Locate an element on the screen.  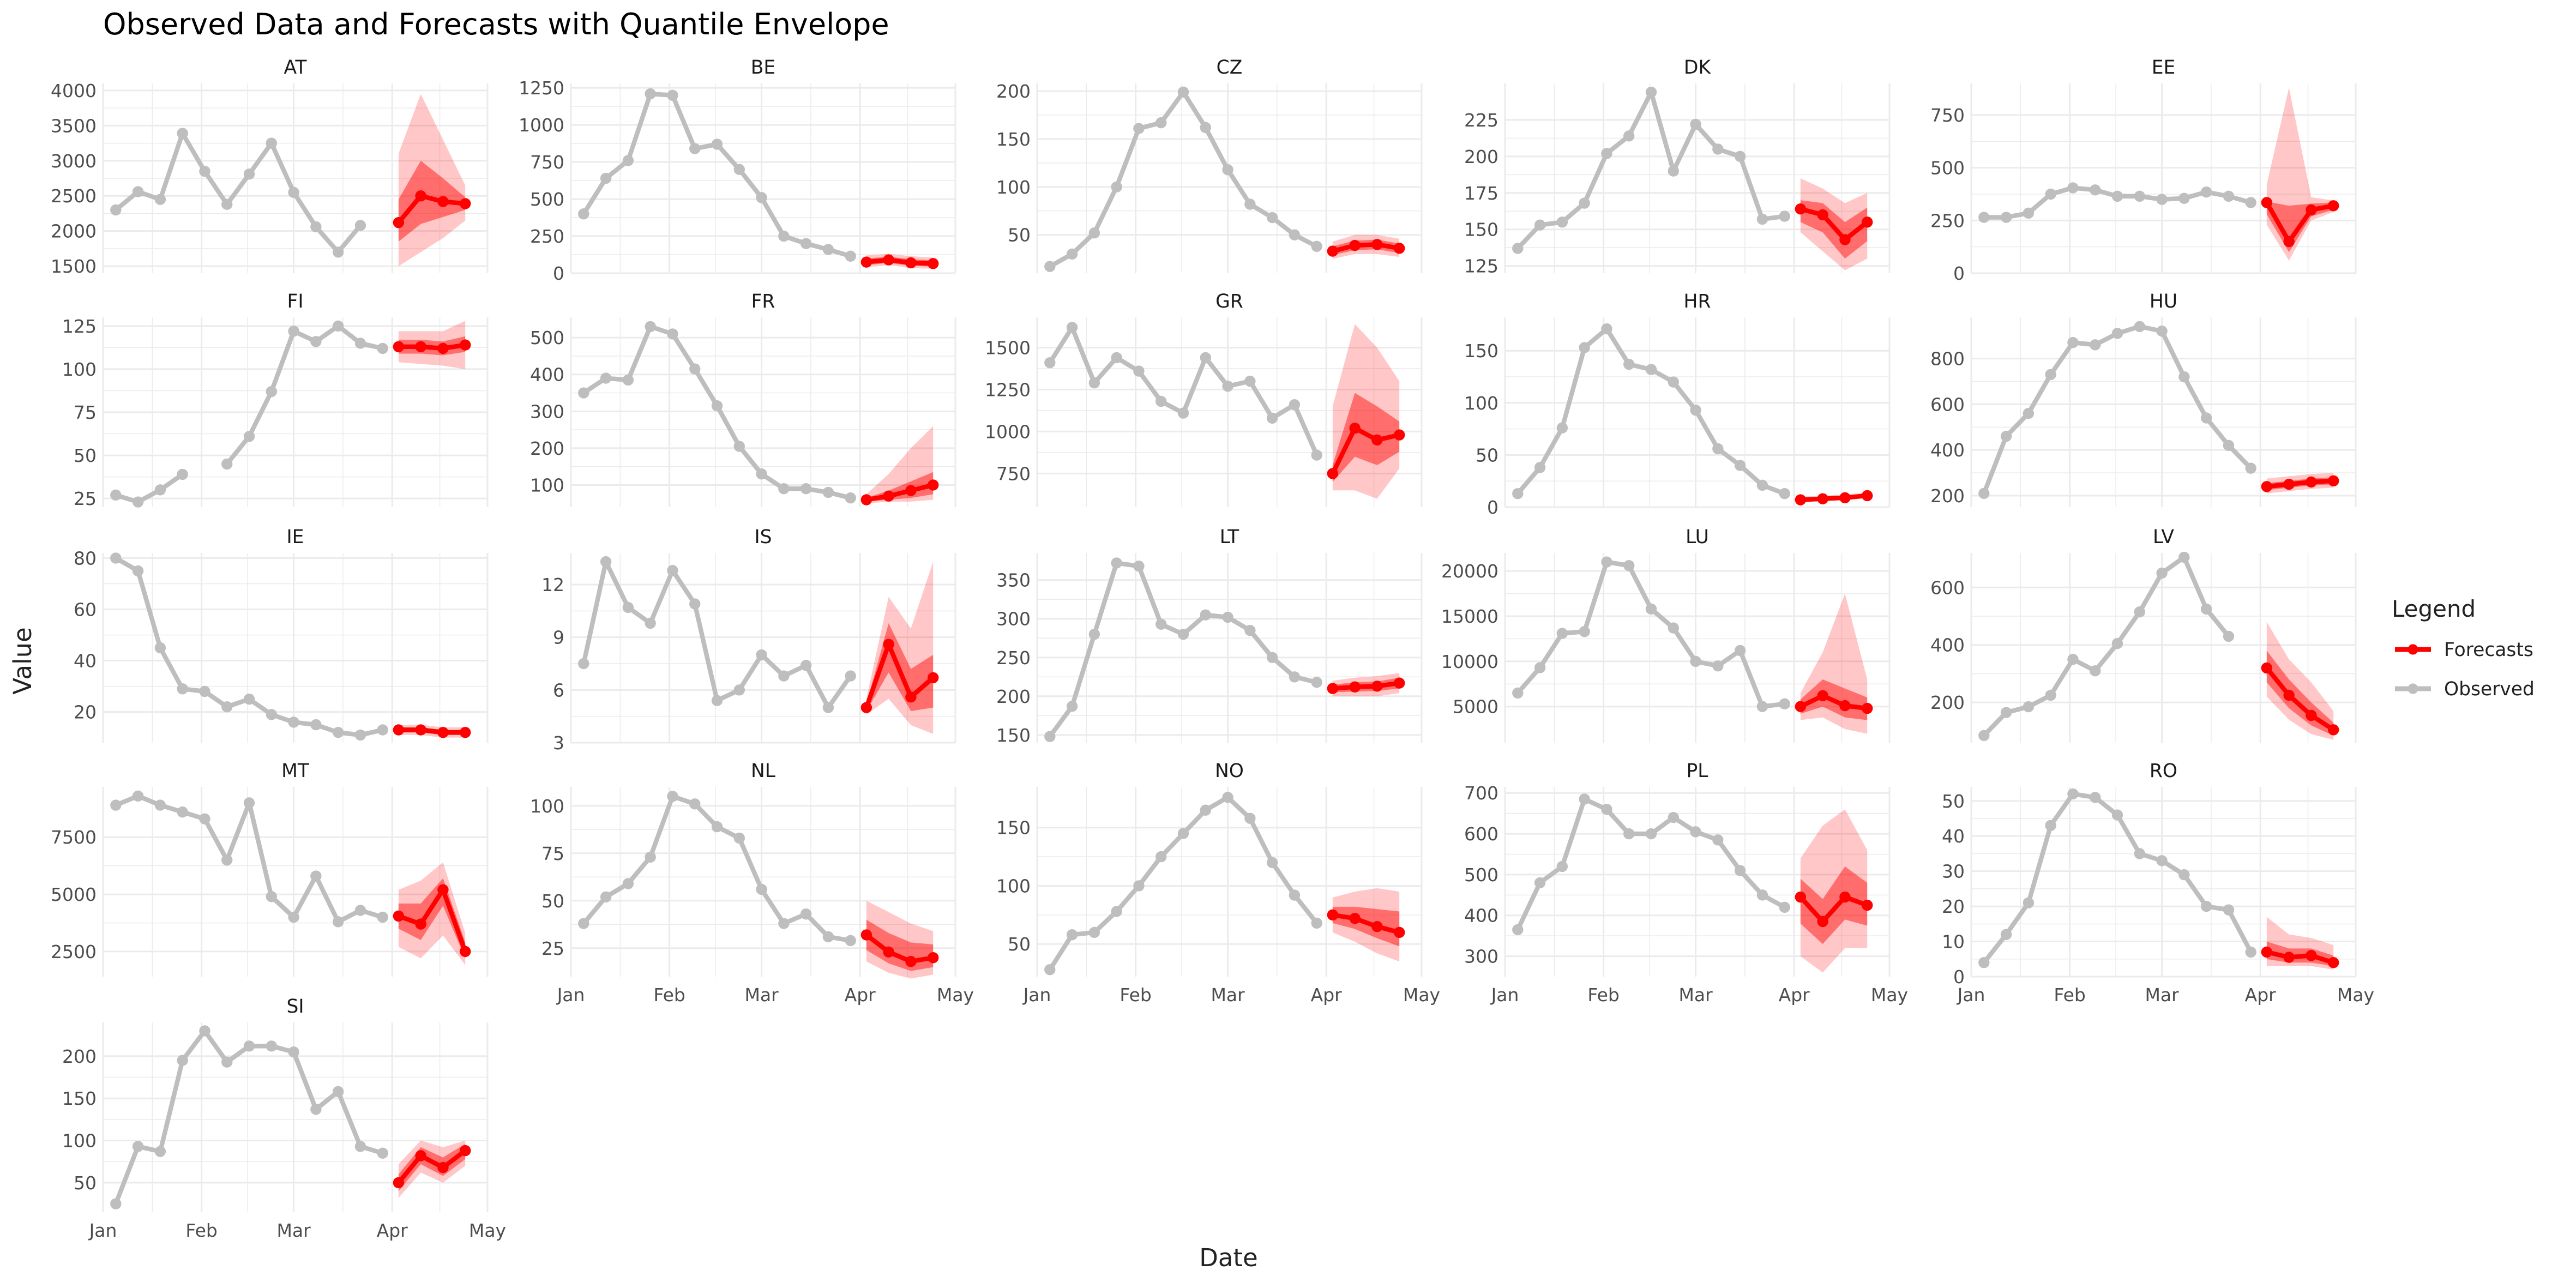
y-tick-label: 0 is located at coordinates (1492, 507).